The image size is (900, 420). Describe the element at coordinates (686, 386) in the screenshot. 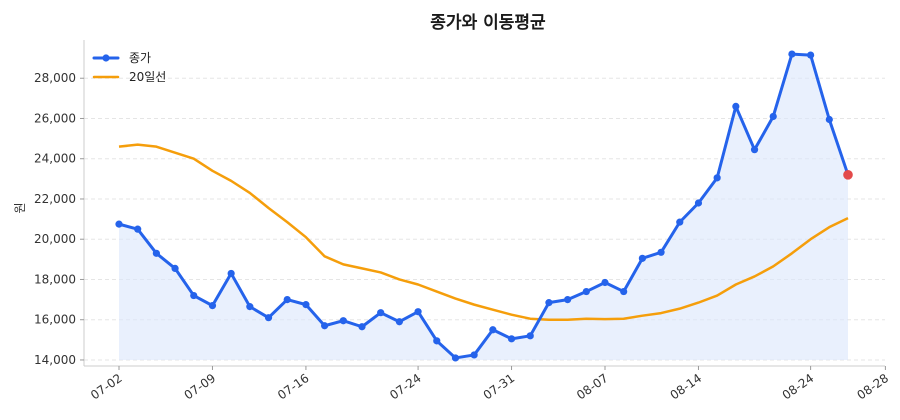

I see `x-tick-label: 08-14` at that location.